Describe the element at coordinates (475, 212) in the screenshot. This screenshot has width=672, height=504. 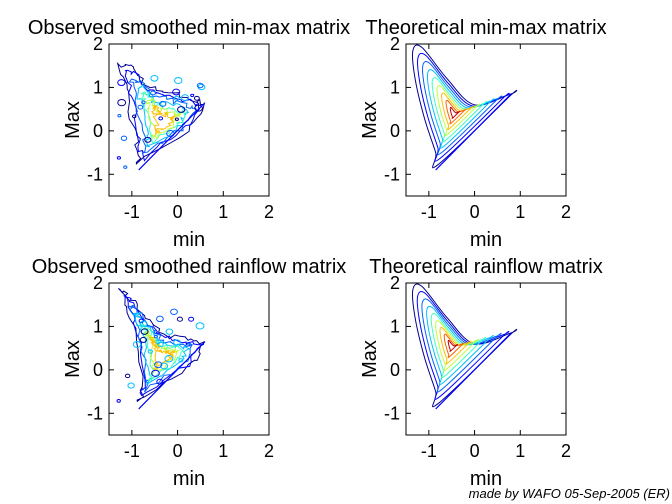
I see `x-tick-label: 0` at that location.